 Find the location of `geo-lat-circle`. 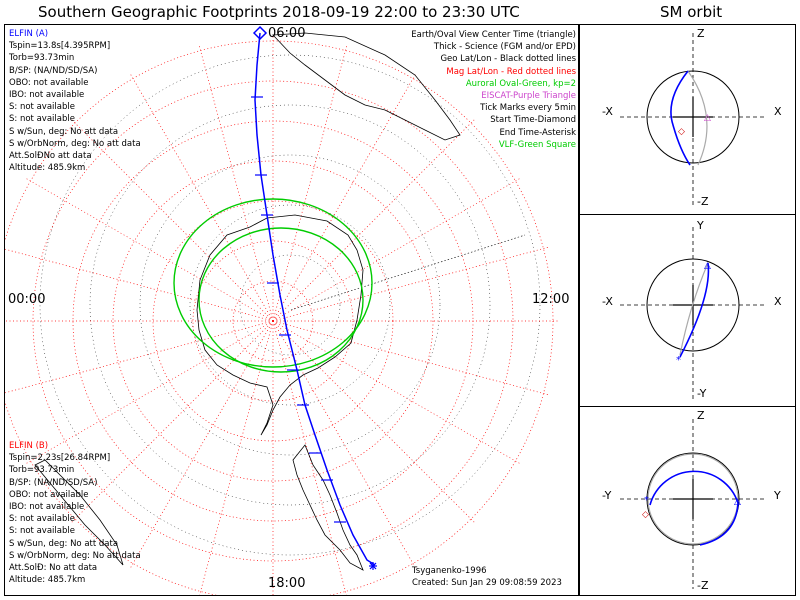

geo-lat-circle is located at coordinates (290, 305).